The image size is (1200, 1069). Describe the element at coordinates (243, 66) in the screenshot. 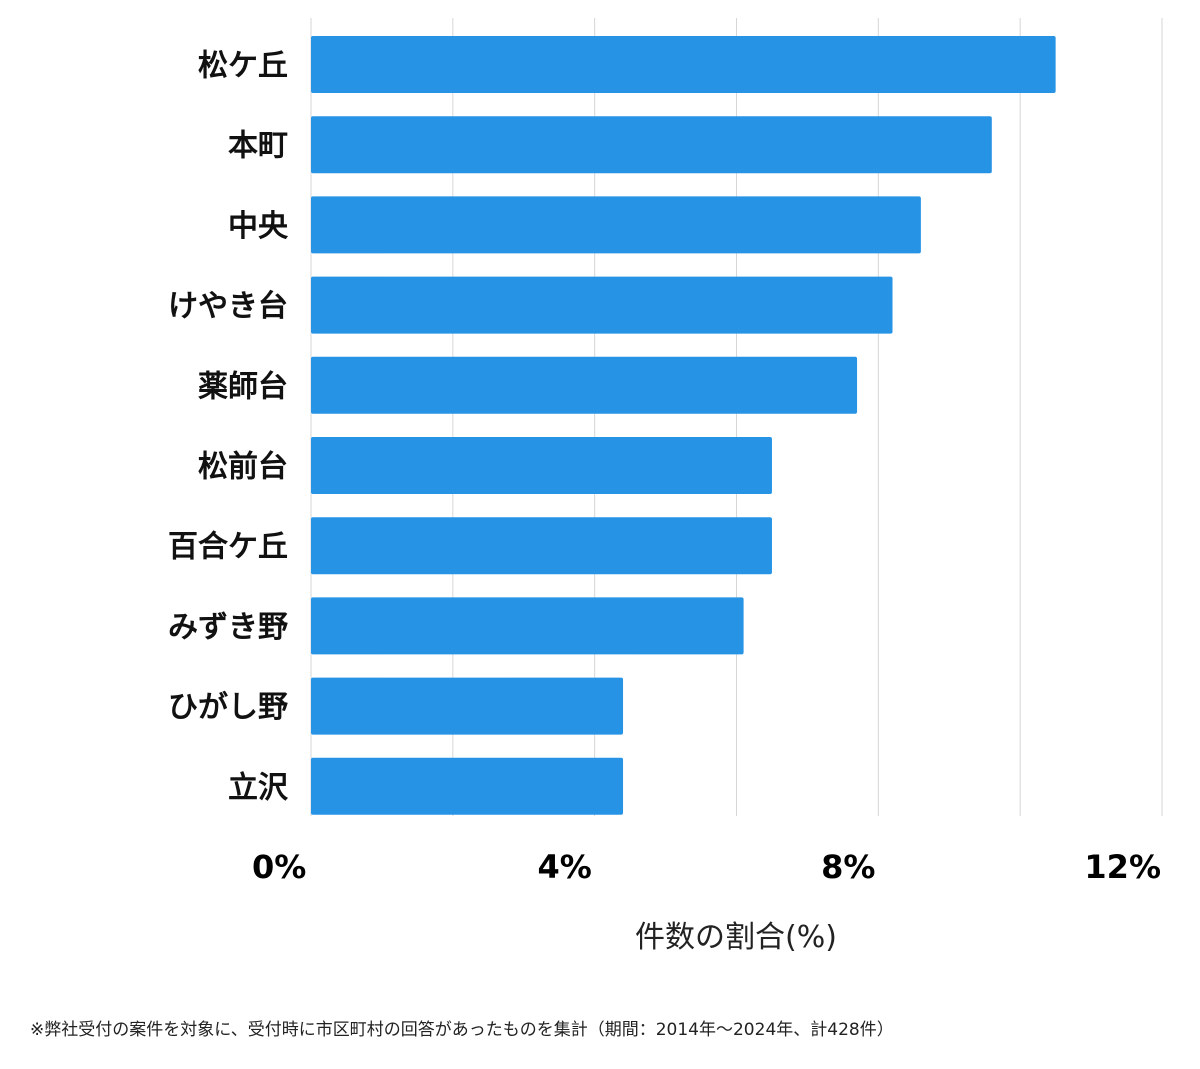

I see `category-label: 松ケ丘` at that location.